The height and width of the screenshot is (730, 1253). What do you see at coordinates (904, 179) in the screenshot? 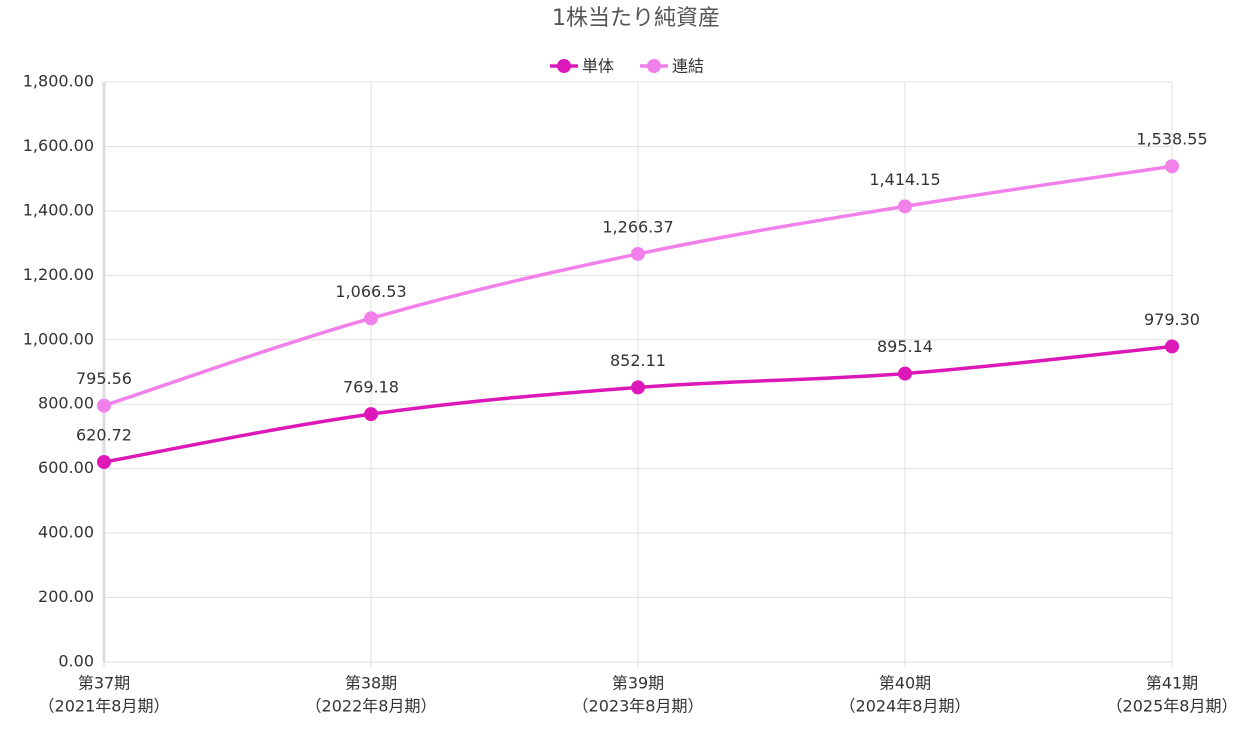
I see `data-label: 1,414.15` at bounding box center [904, 179].